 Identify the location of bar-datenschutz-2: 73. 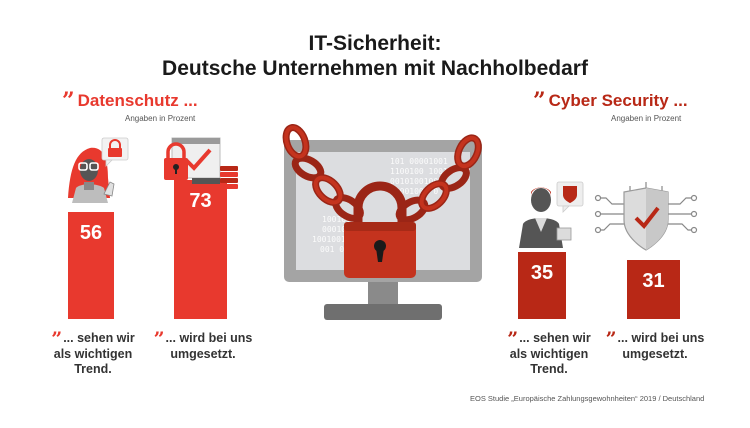
(200, 249).